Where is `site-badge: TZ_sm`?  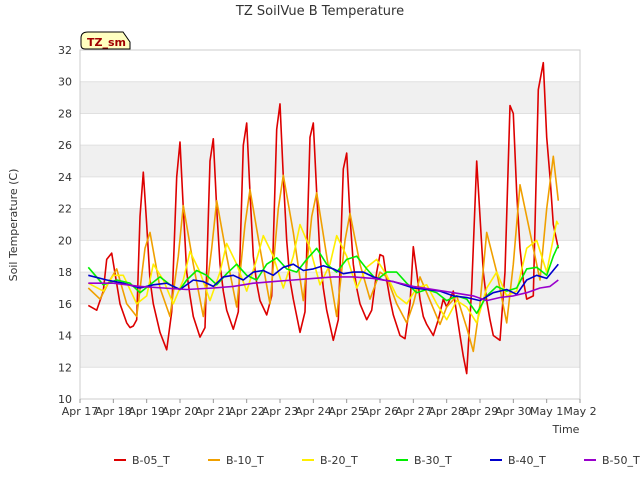
site-badge: TZ_sm is located at coordinates (105, 40).